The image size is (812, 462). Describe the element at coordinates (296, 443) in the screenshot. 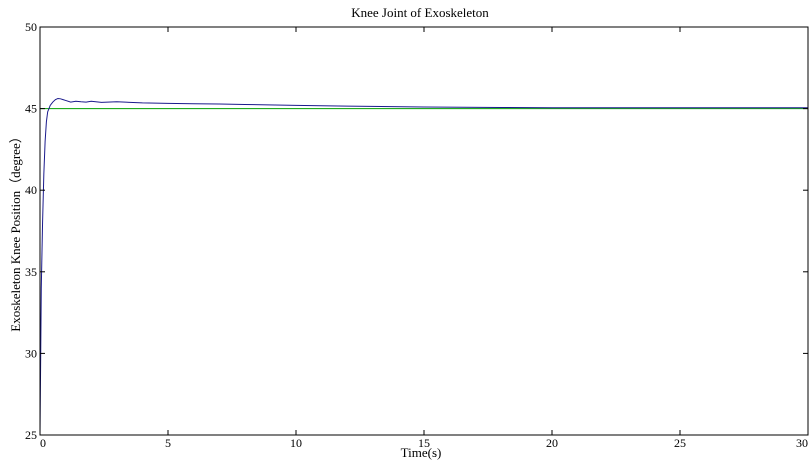

I see `x-tick-label: 10` at that location.